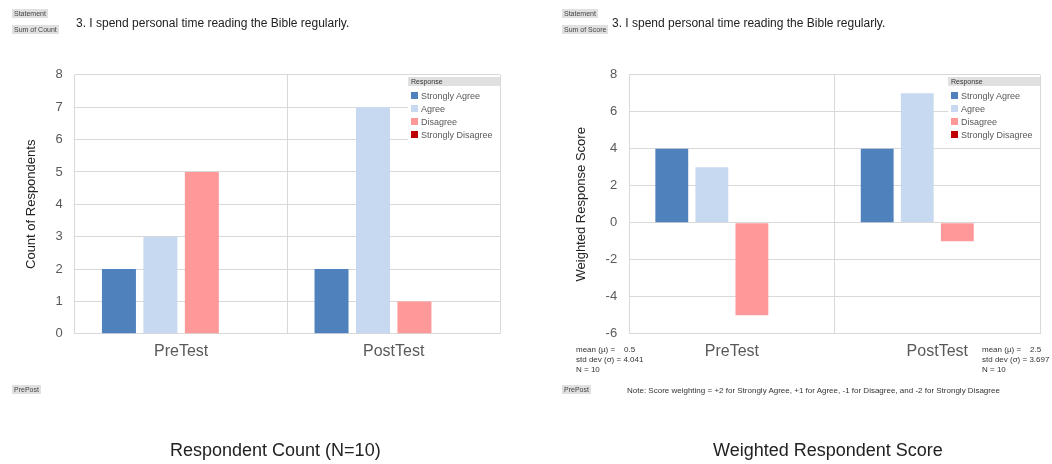  Describe the element at coordinates (610, 360) in the screenshot. I see `text: mean (µ) = 0.5 std dev (σ) = 4.041 N = 10` at that location.